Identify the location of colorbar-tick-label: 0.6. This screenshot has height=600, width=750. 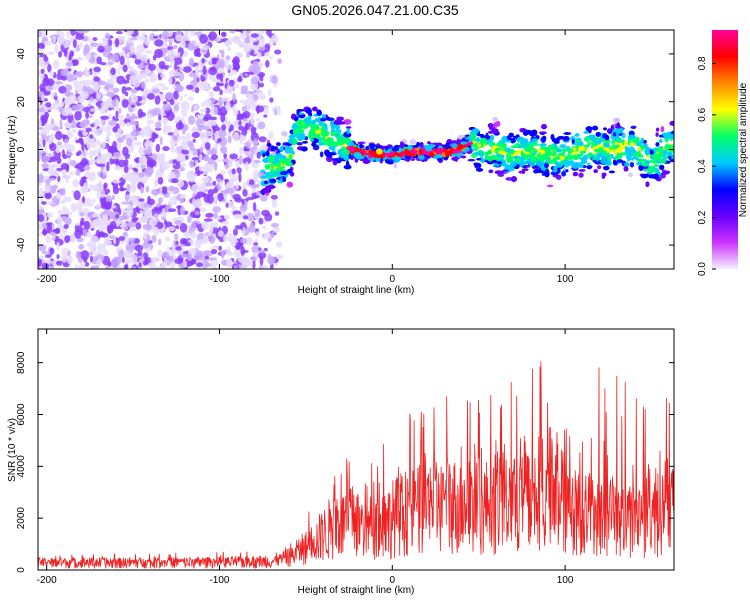
(702, 114).